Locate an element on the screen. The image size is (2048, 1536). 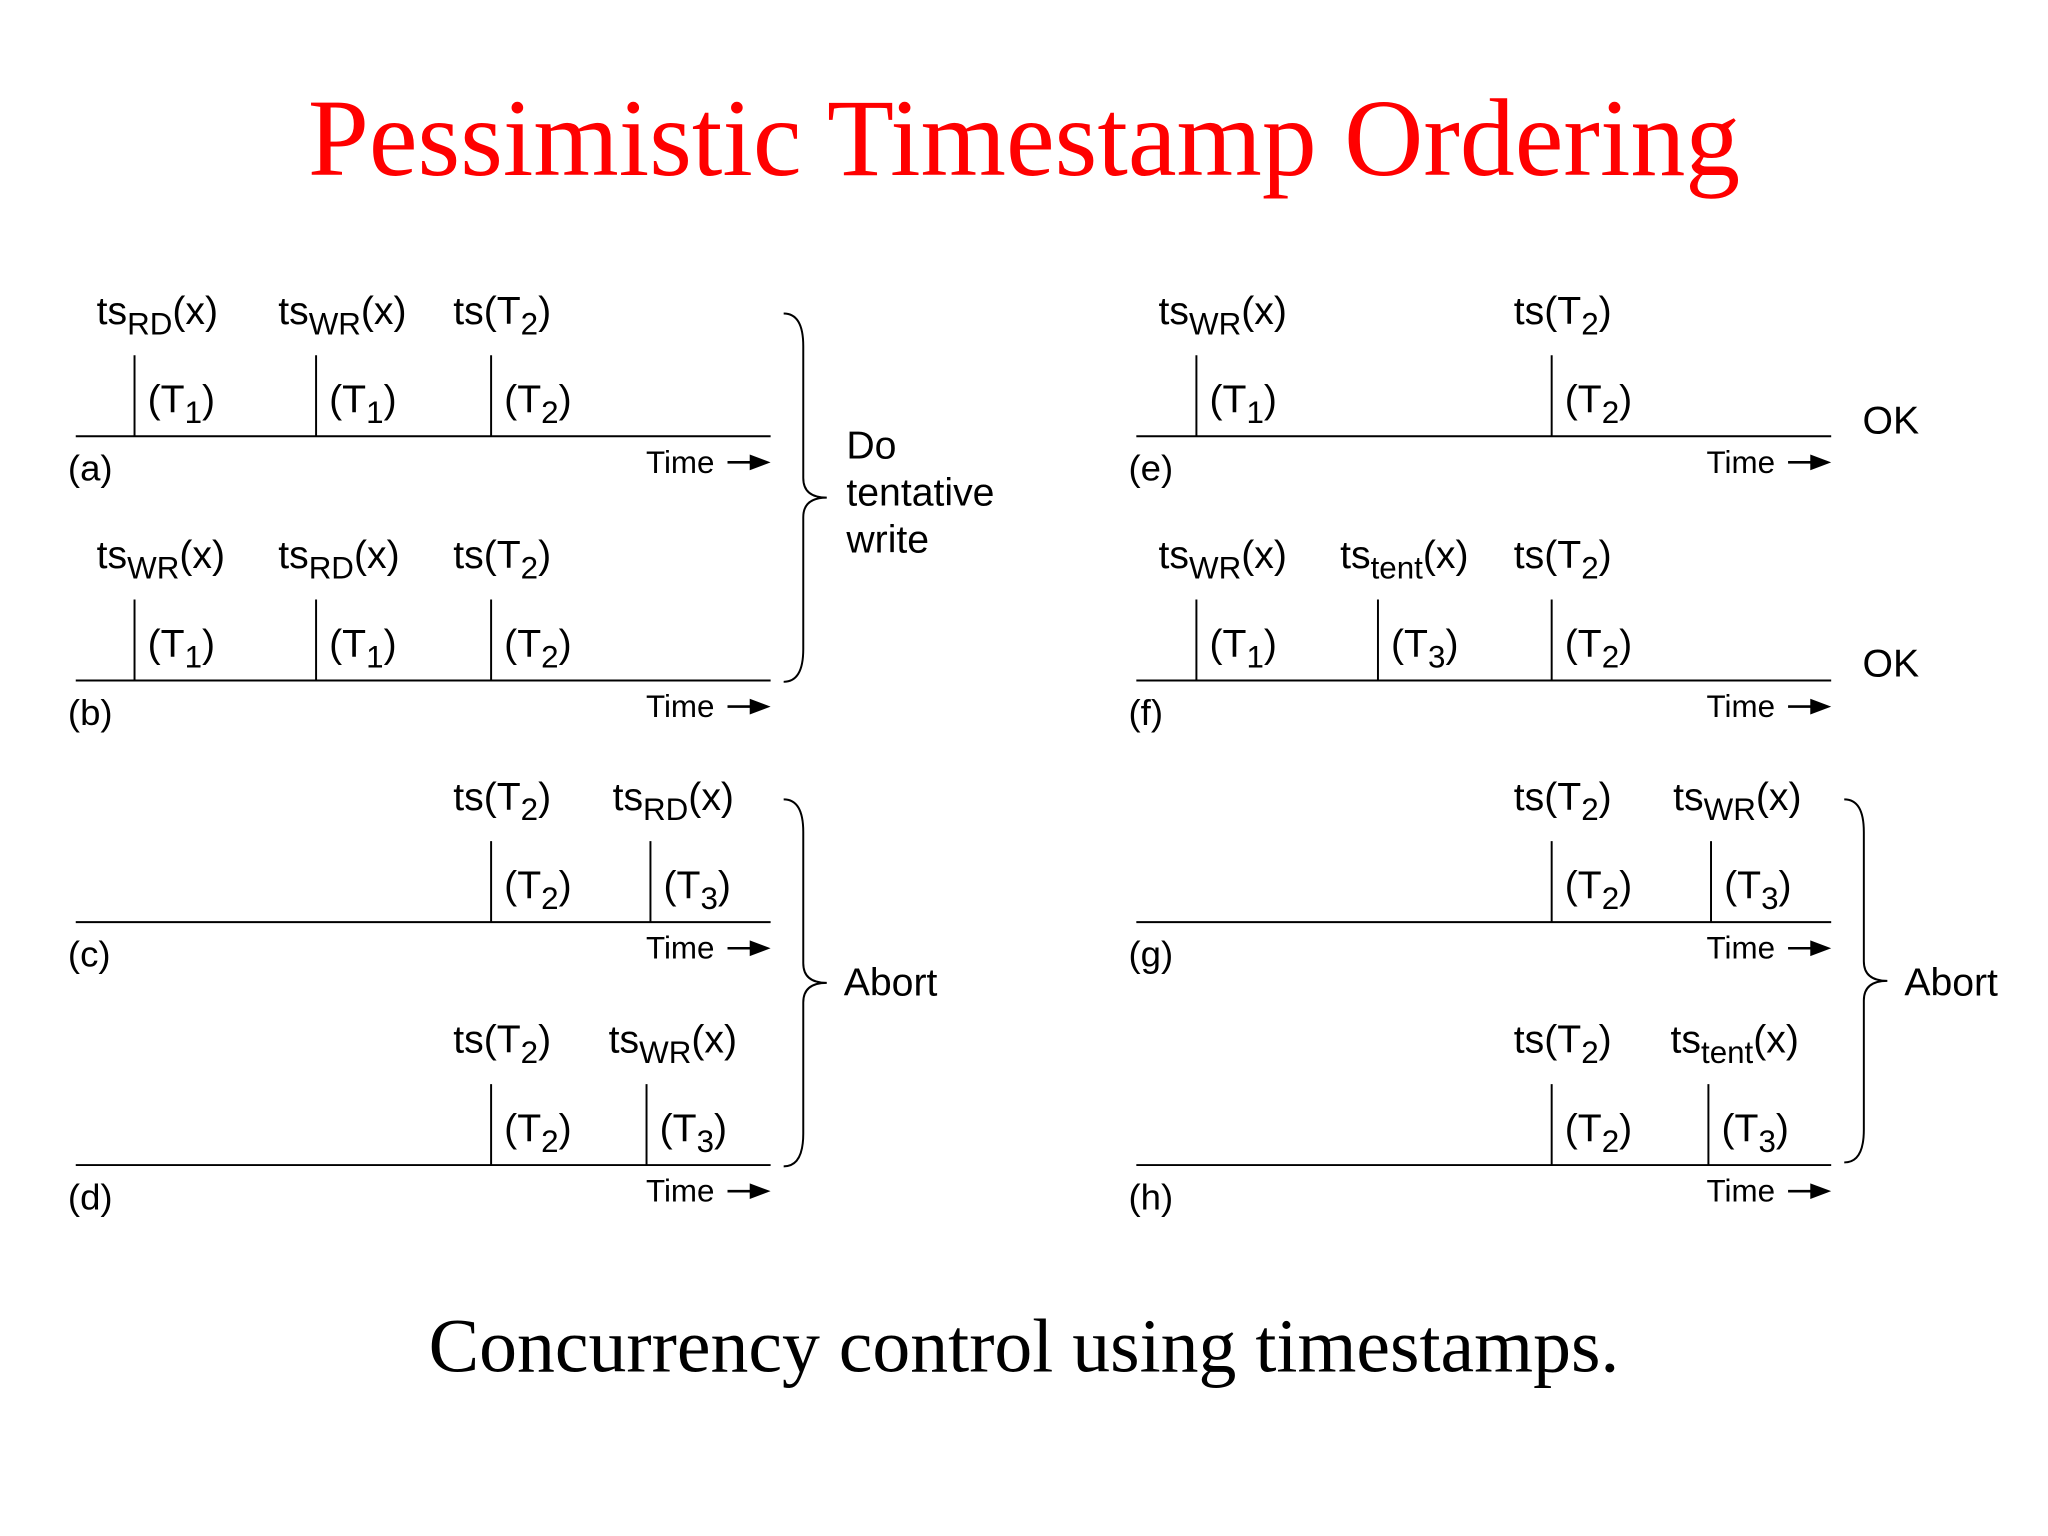
event-timestamp-sub: RD is located at coordinates (665, 809).